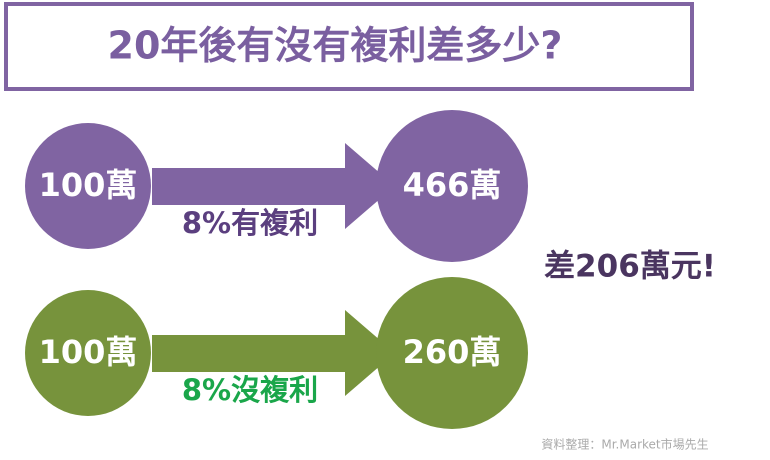 The height and width of the screenshot is (460, 770). What do you see at coordinates (335, 46) in the screenshot?
I see `title: 20年後有沒有複利差多少?` at bounding box center [335, 46].